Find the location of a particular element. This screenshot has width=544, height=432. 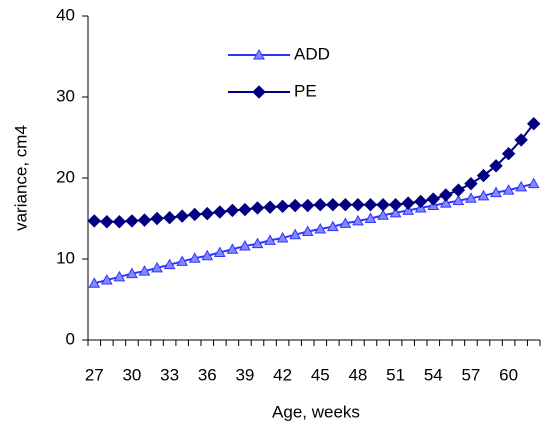

legend-label: PE is located at coordinates (305, 90).